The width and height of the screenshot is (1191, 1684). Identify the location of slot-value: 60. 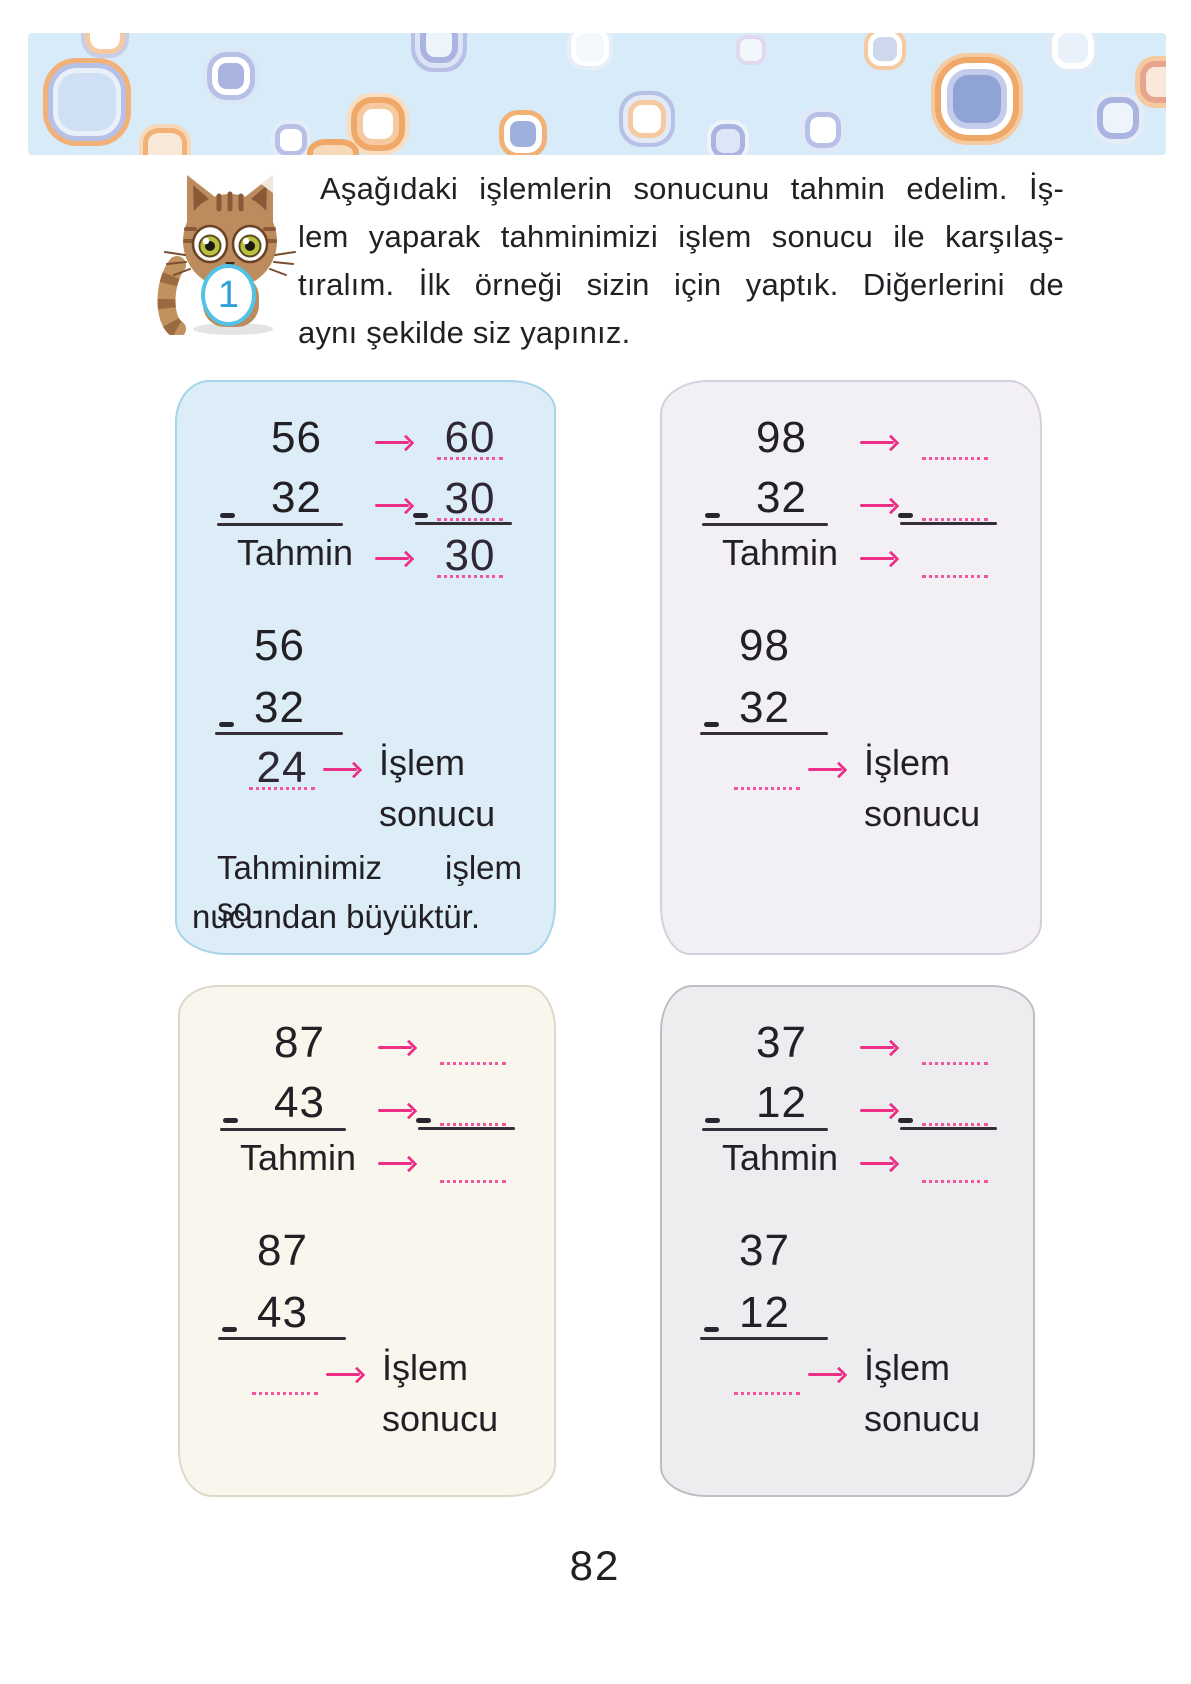
(470, 437).